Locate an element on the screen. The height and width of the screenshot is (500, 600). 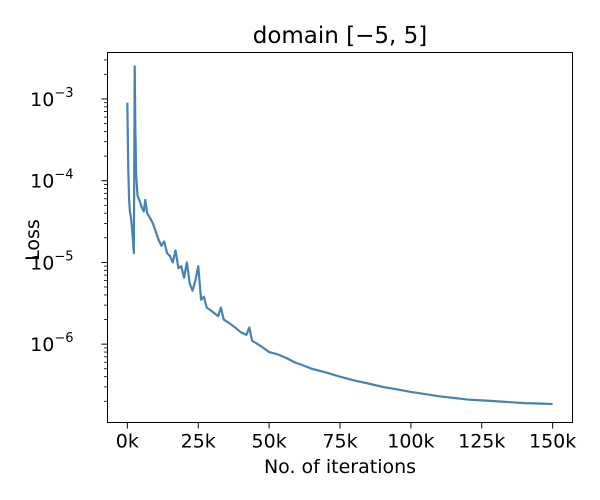
x-tick-label: 0k is located at coordinates (127, 442).